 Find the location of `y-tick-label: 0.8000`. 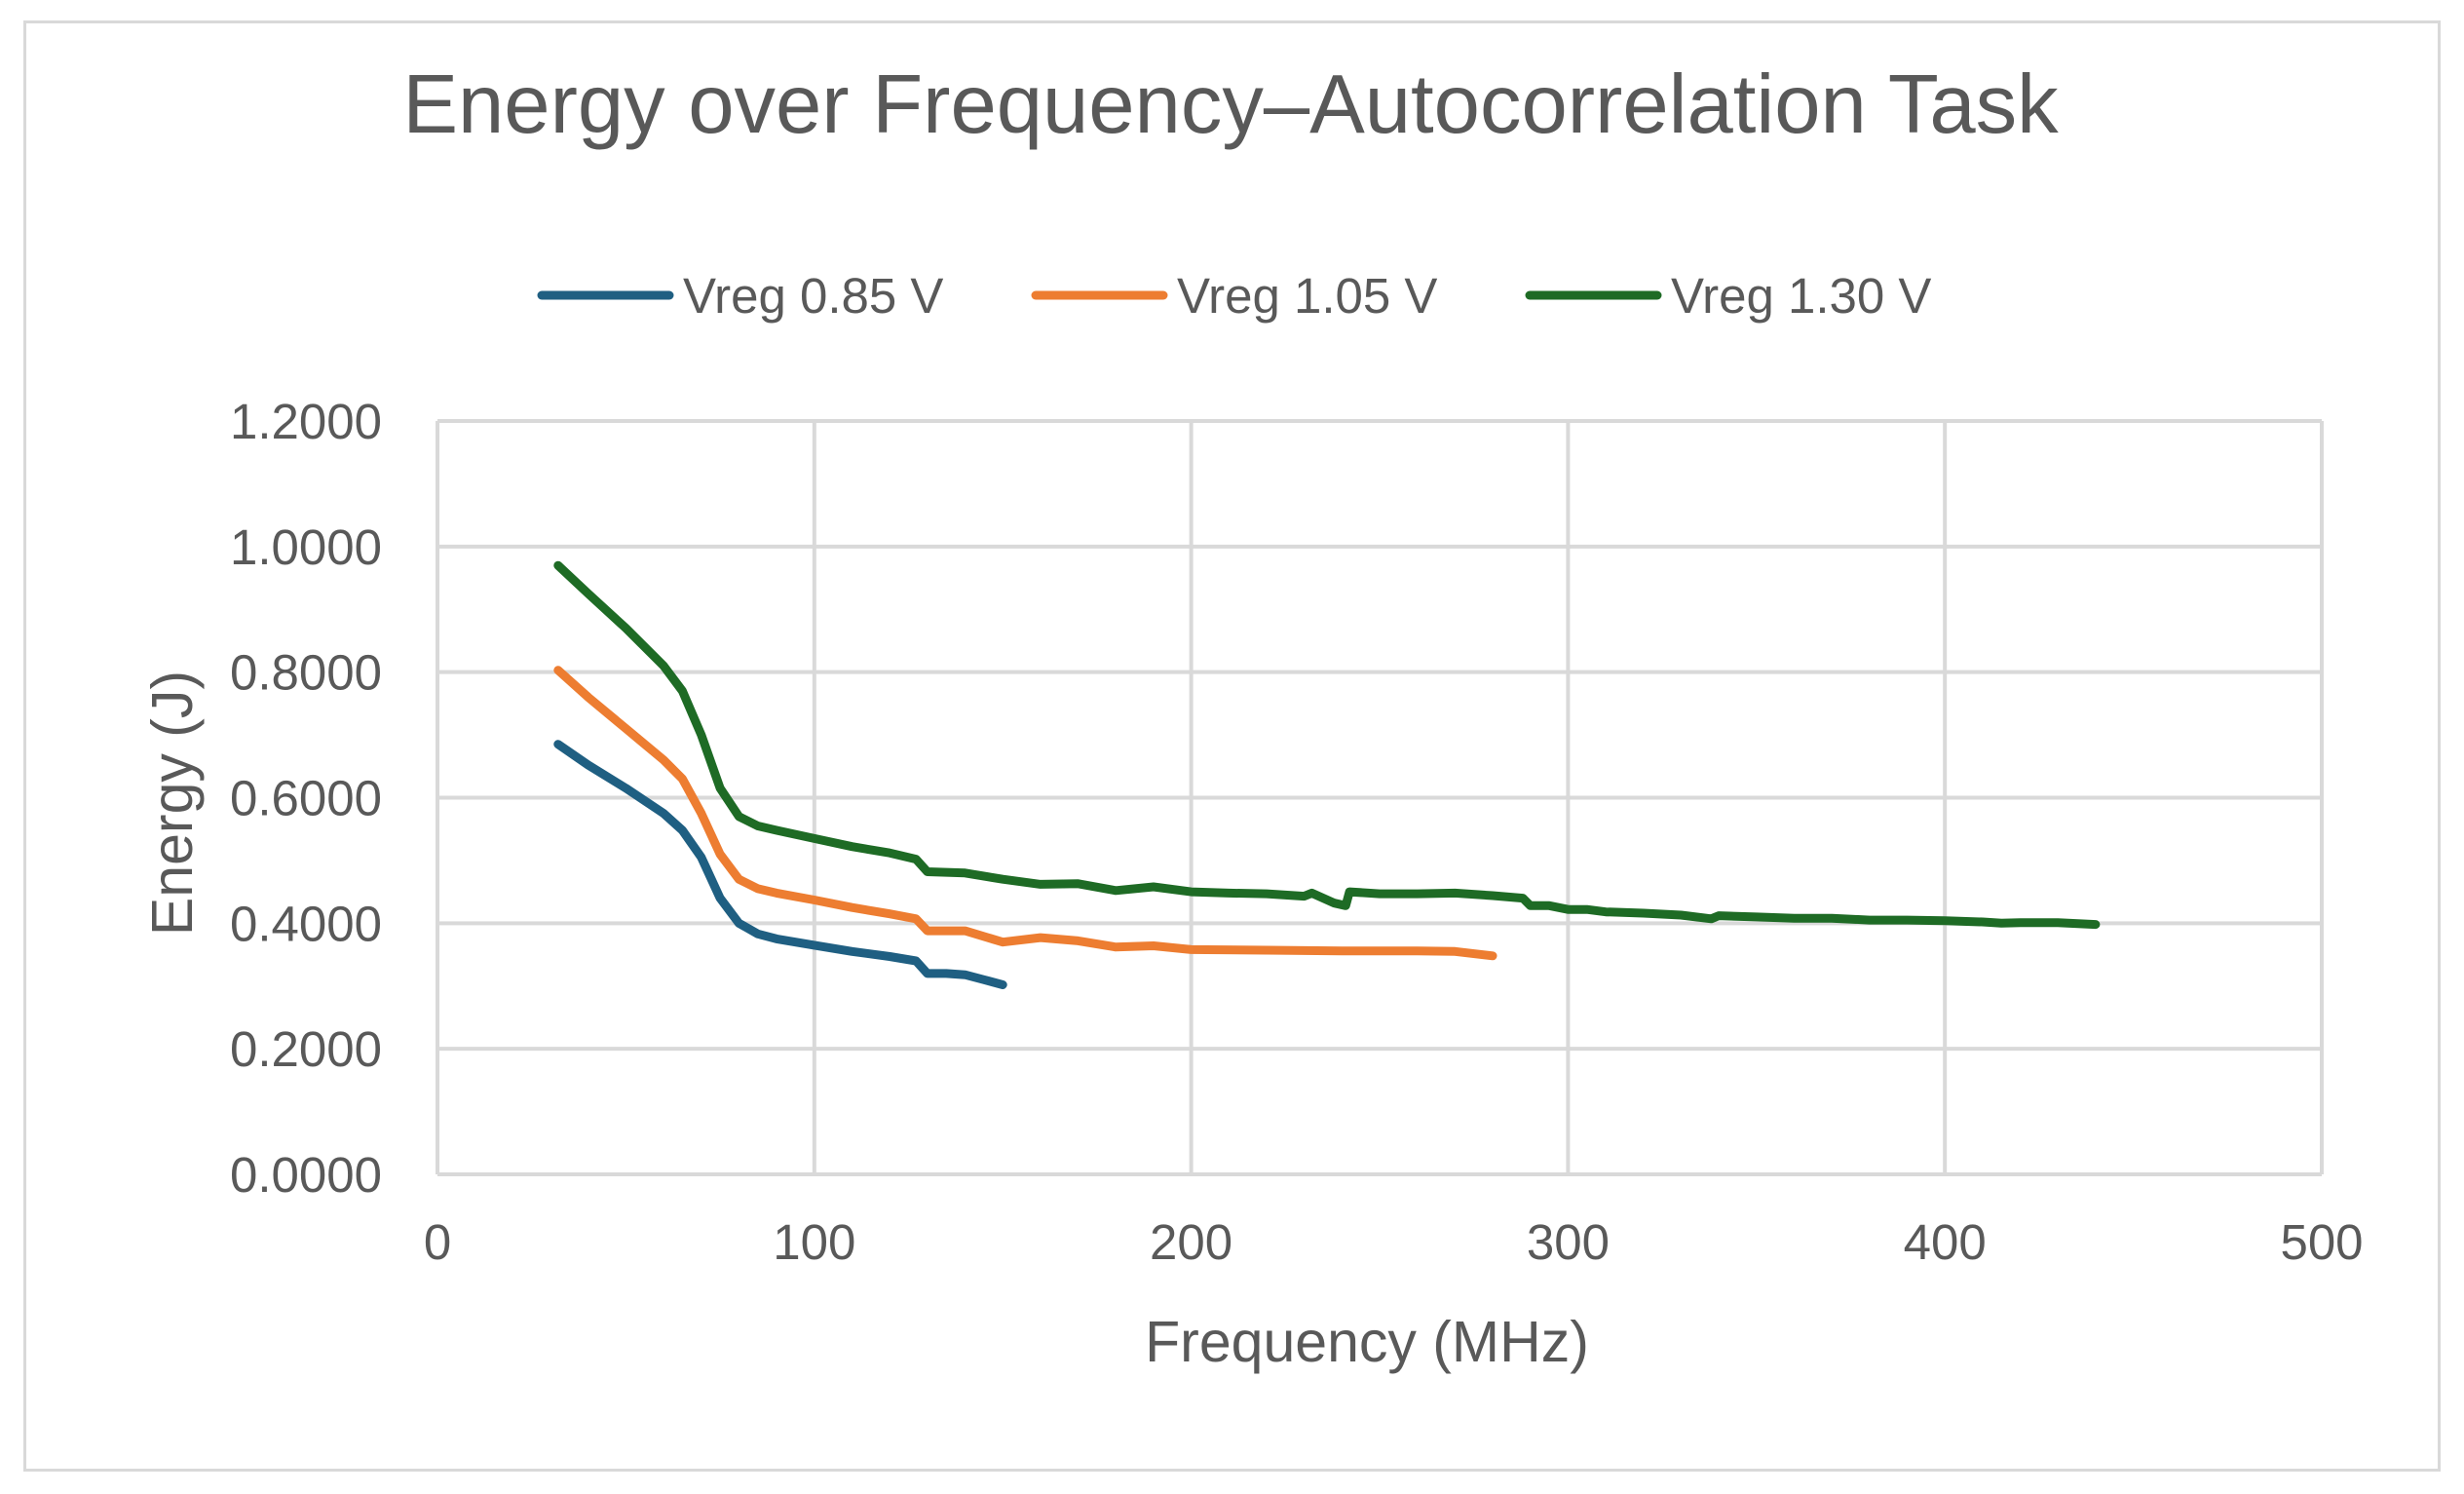

y-tick-label: 0.8000 is located at coordinates (306, 673).